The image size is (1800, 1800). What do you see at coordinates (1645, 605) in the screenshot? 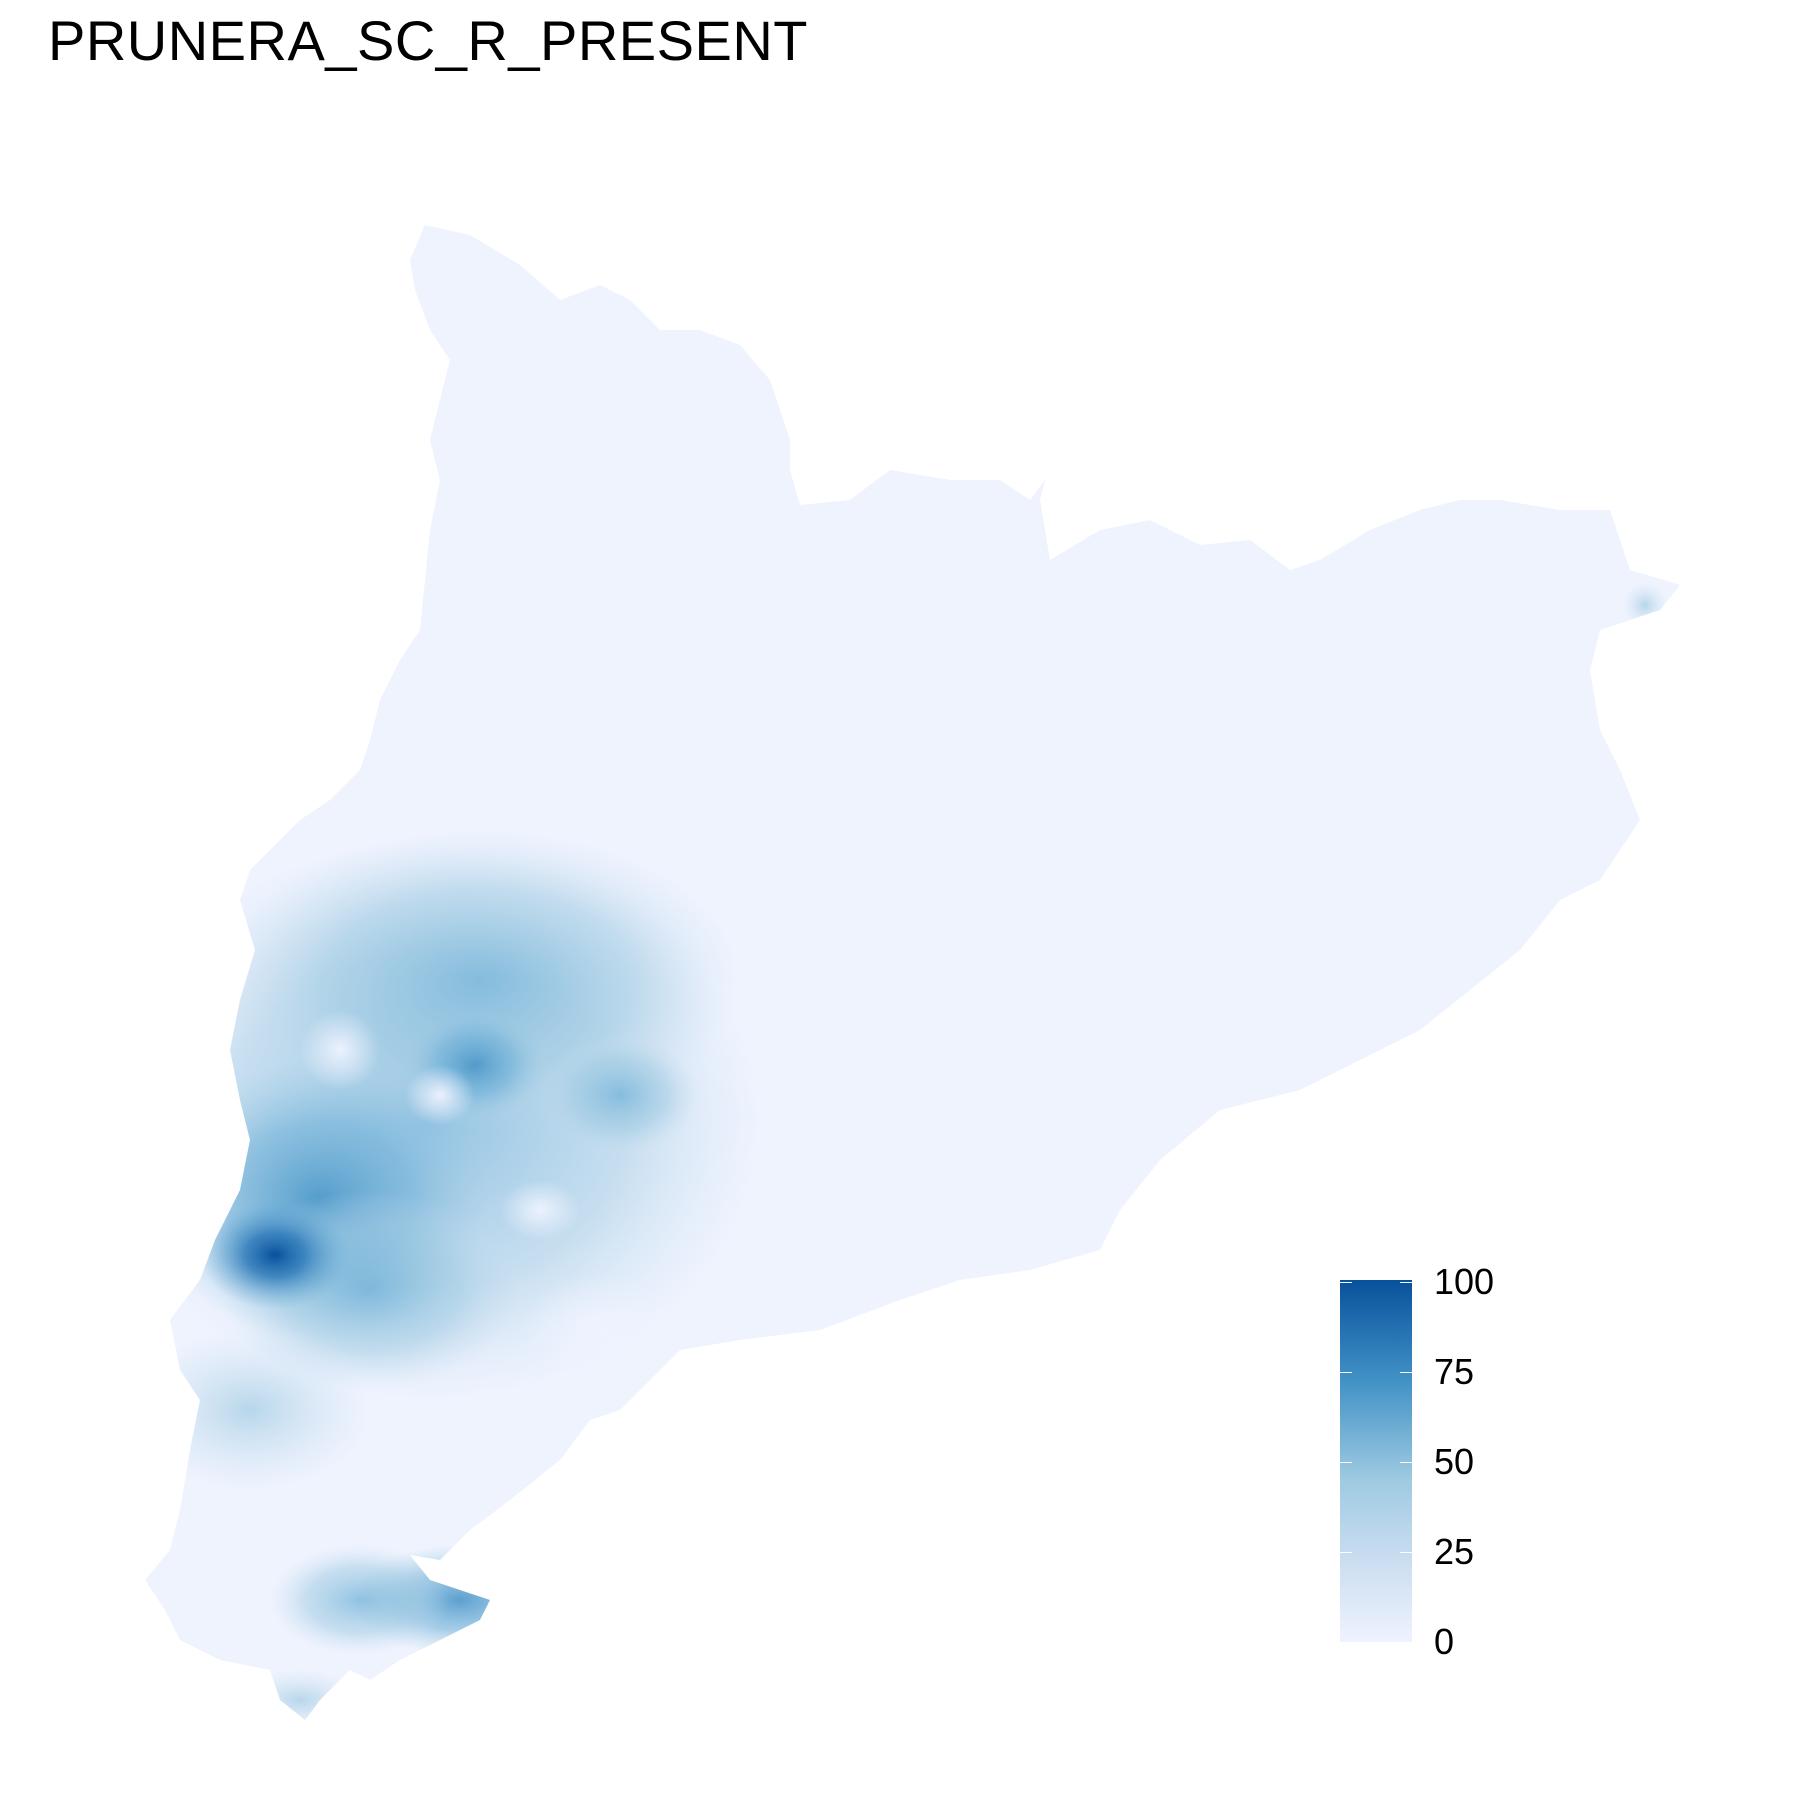
I see `hotspot-north-east-coast` at bounding box center [1645, 605].